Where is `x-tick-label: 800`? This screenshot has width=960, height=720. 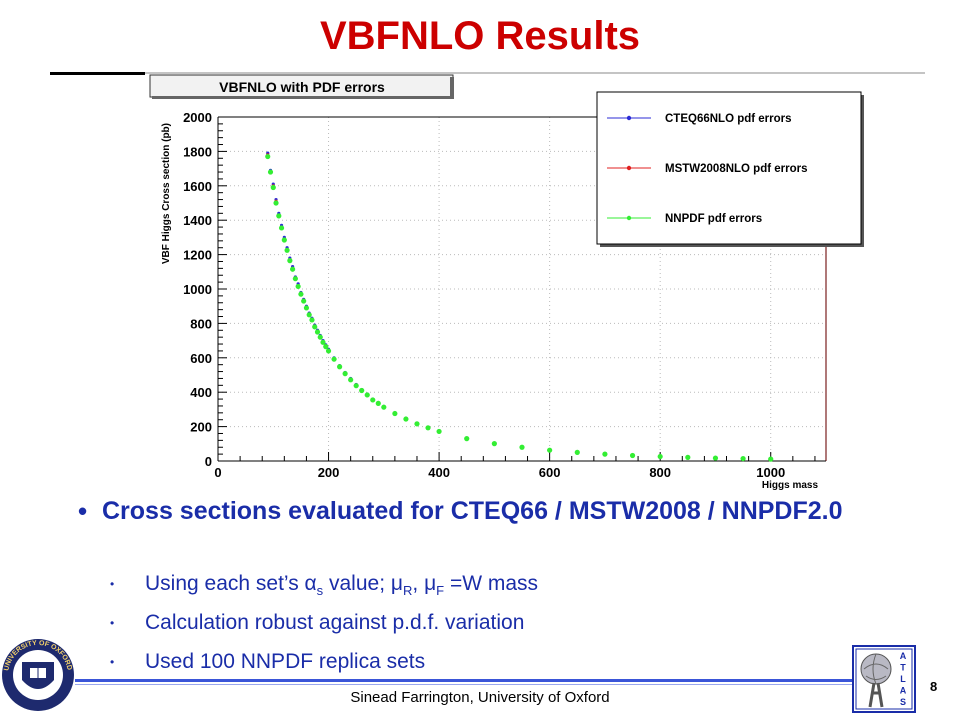 x-tick-label: 800 is located at coordinates (660, 472).